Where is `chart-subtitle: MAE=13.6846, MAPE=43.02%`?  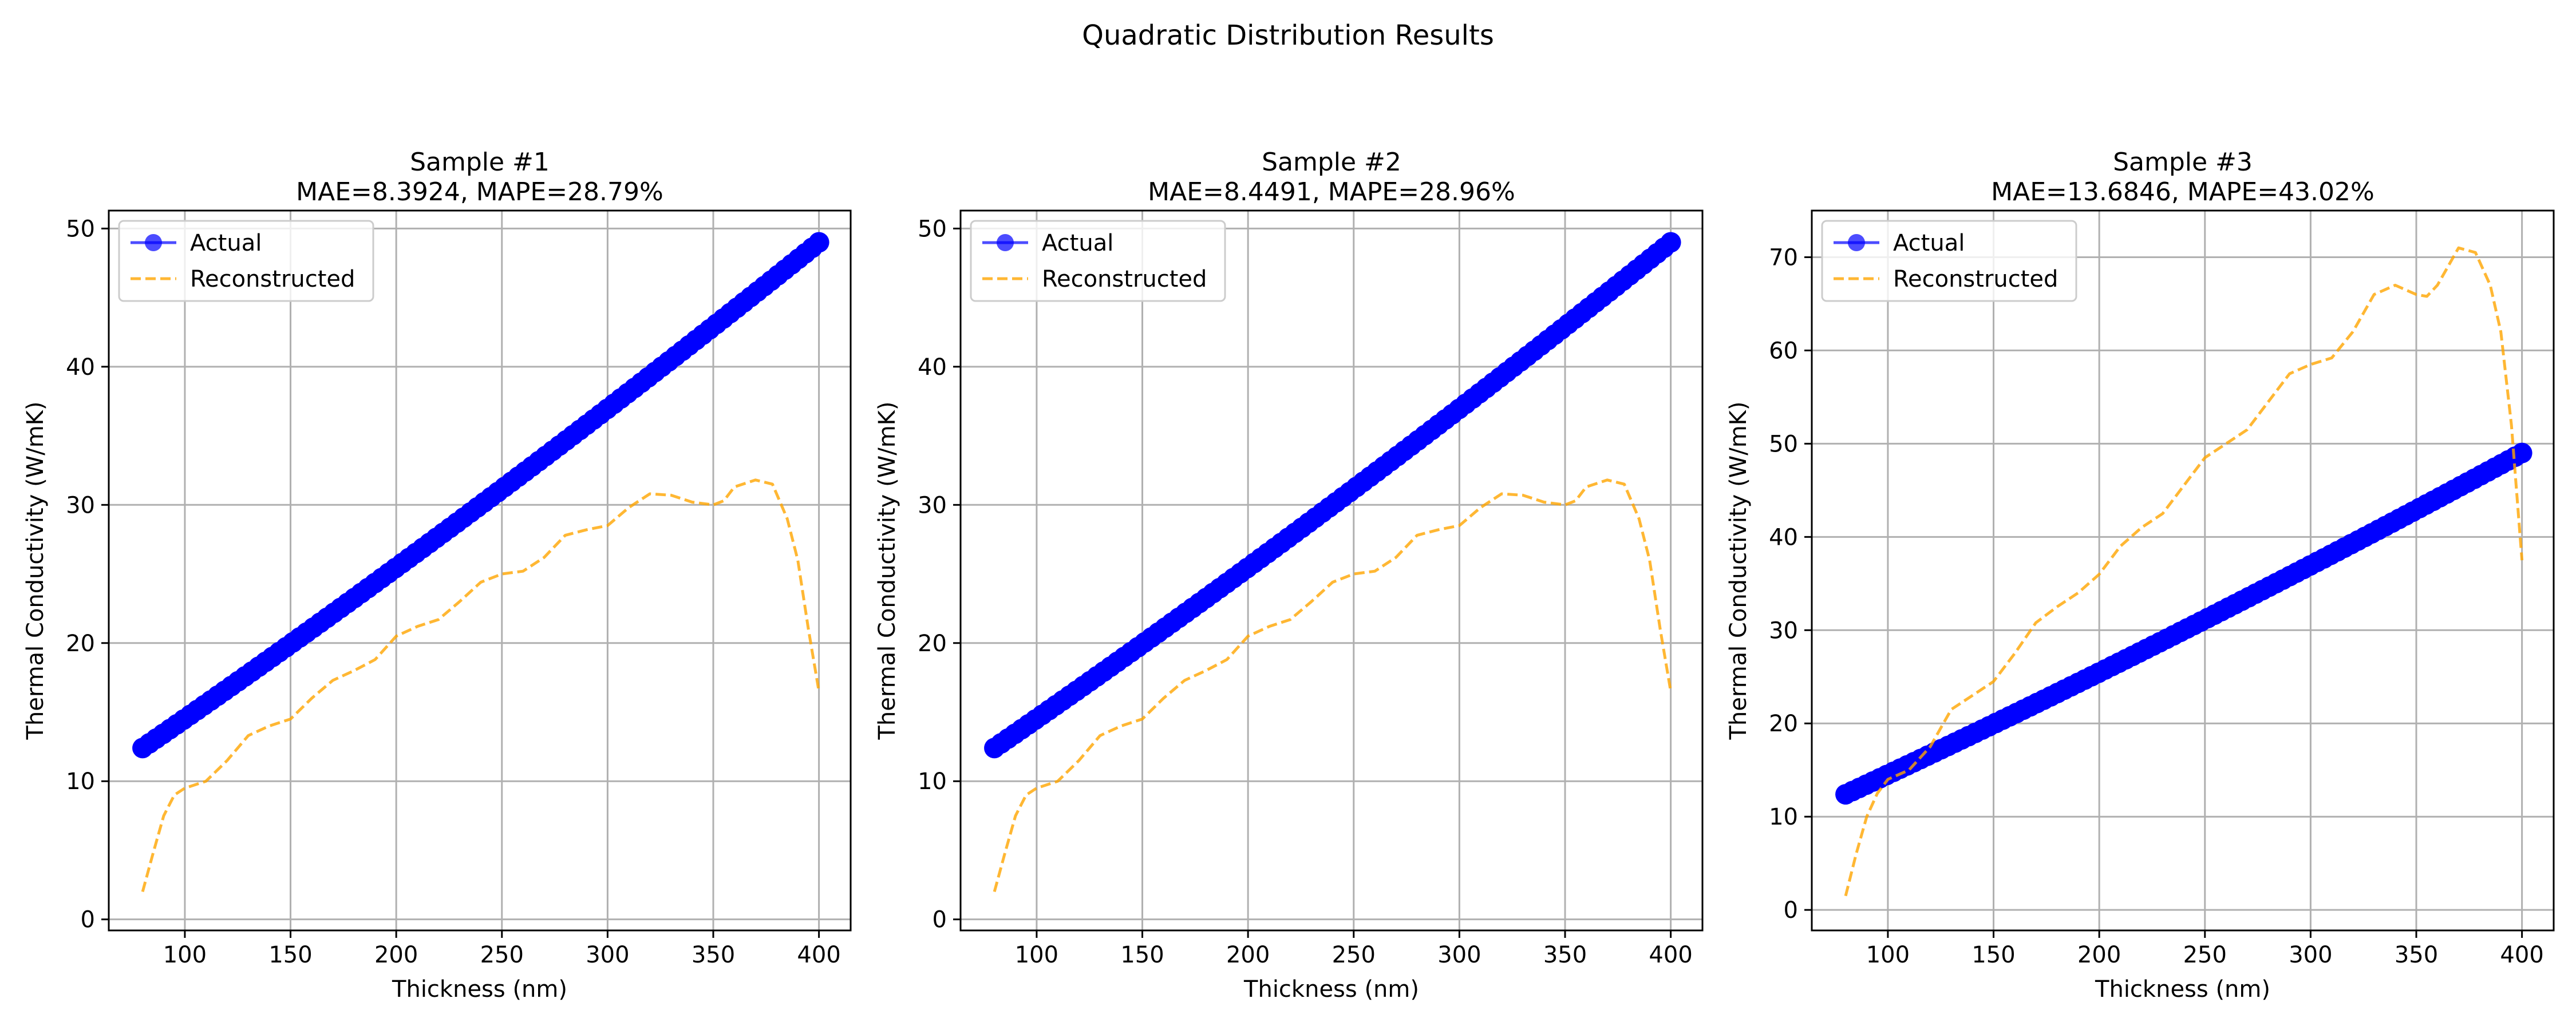
chart-subtitle: MAE=13.6846, MAPE=43.02% is located at coordinates (2182, 192).